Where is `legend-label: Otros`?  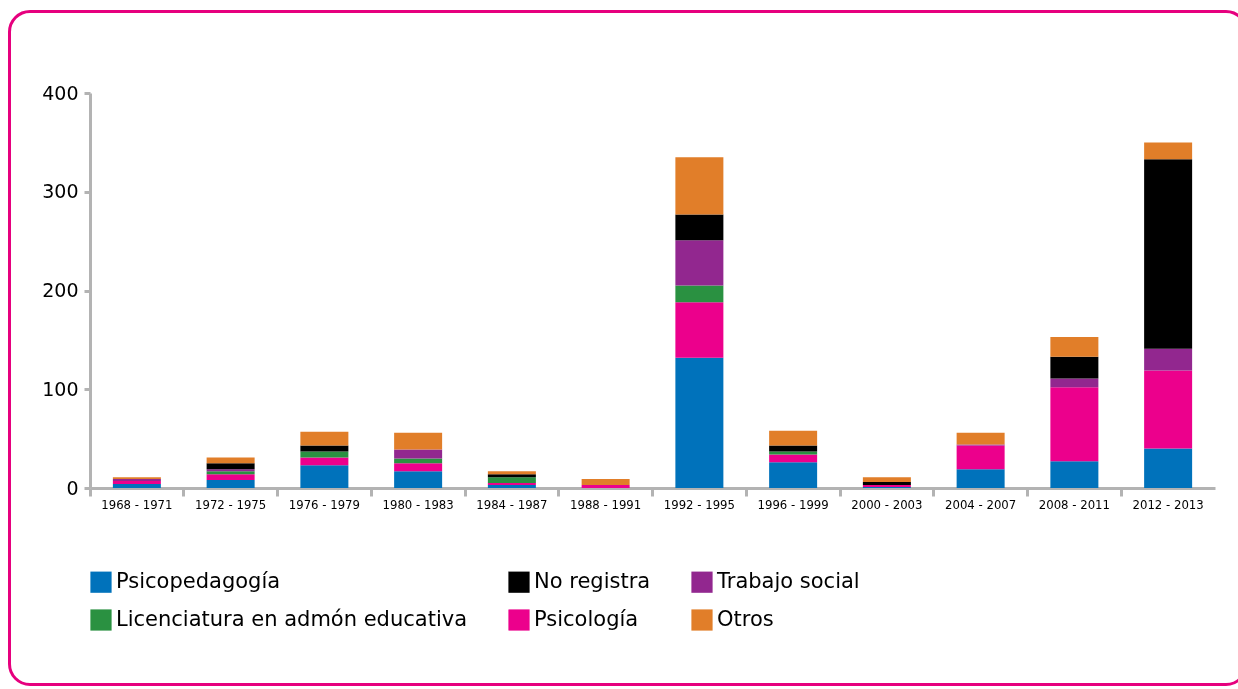 legend-label: Otros is located at coordinates (745, 619).